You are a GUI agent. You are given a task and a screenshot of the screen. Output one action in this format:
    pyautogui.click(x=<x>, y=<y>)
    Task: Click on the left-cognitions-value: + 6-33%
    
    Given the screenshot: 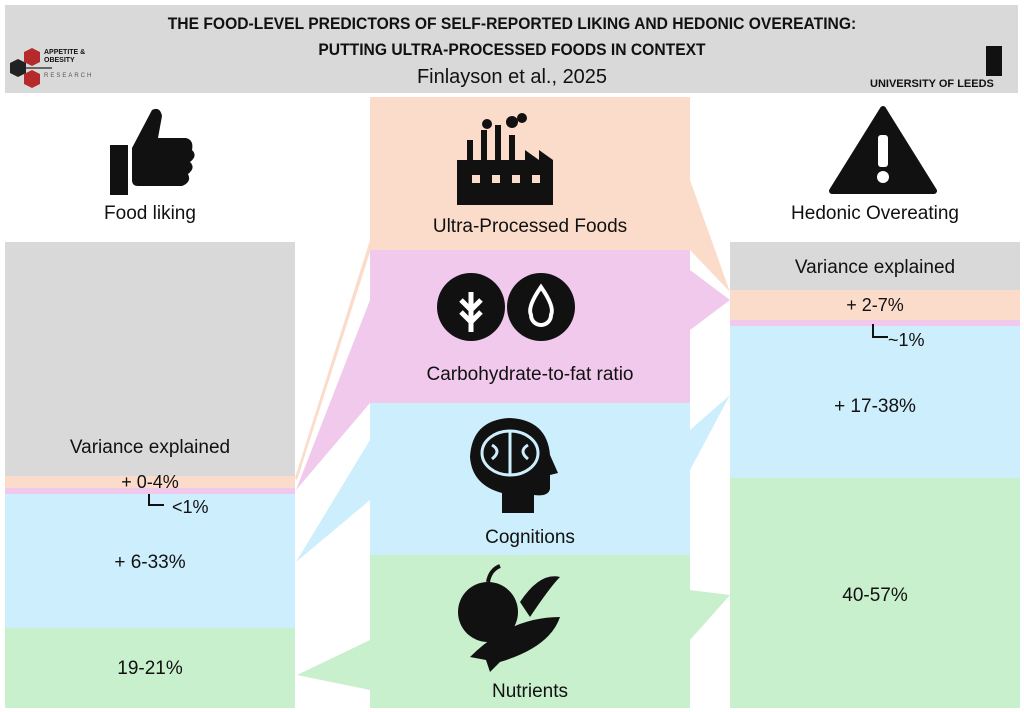 What is the action you would take?
    pyautogui.click(x=150, y=562)
    